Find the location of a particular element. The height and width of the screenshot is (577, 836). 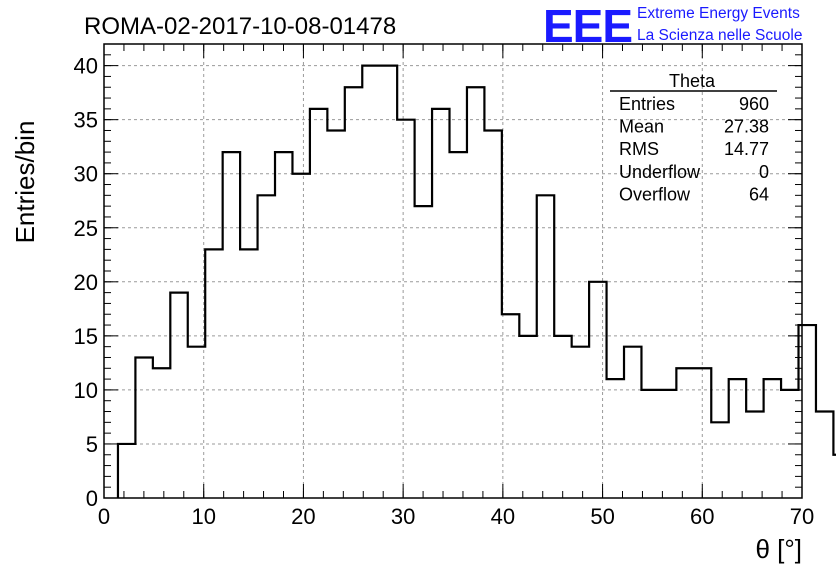

org-subtitle: La Scienza nelle Scuole is located at coordinates (719, 35).